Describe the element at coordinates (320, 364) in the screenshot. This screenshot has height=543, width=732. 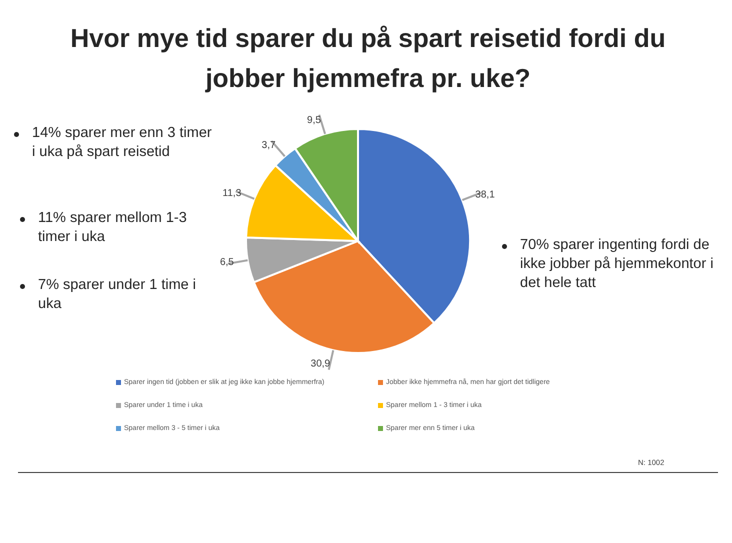
I see `data-label: 30,9` at that location.